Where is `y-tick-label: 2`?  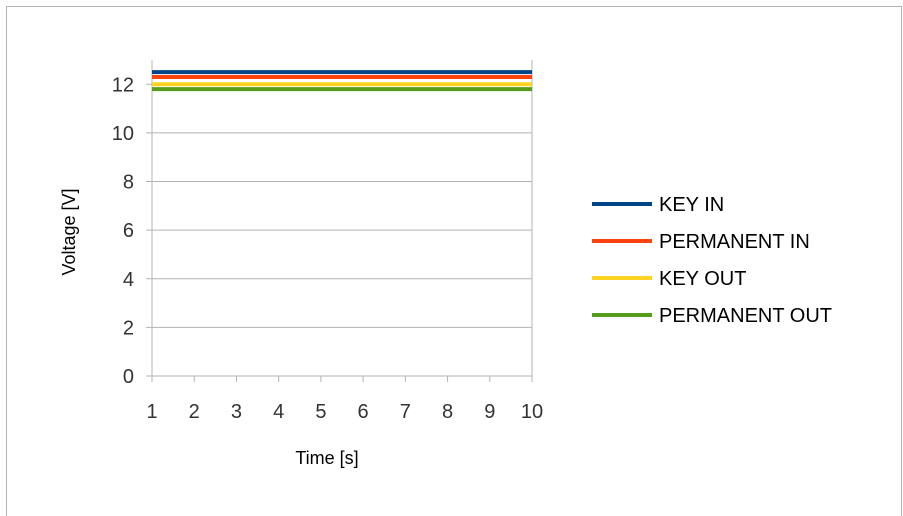 y-tick-label: 2 is located at coordinates (128, 328).